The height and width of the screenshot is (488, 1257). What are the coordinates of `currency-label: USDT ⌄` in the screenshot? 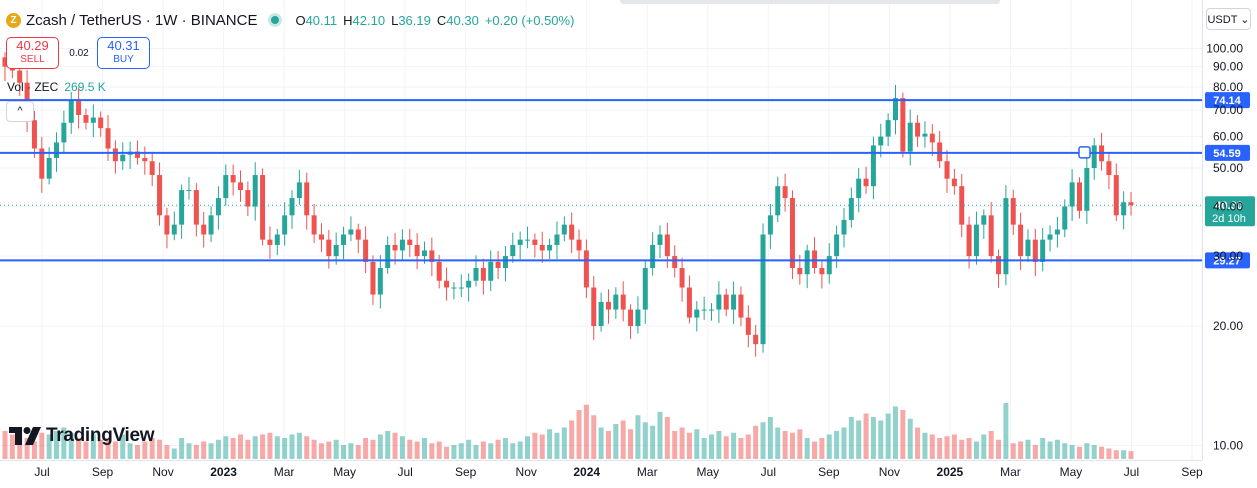 It's located at (1228, 19).